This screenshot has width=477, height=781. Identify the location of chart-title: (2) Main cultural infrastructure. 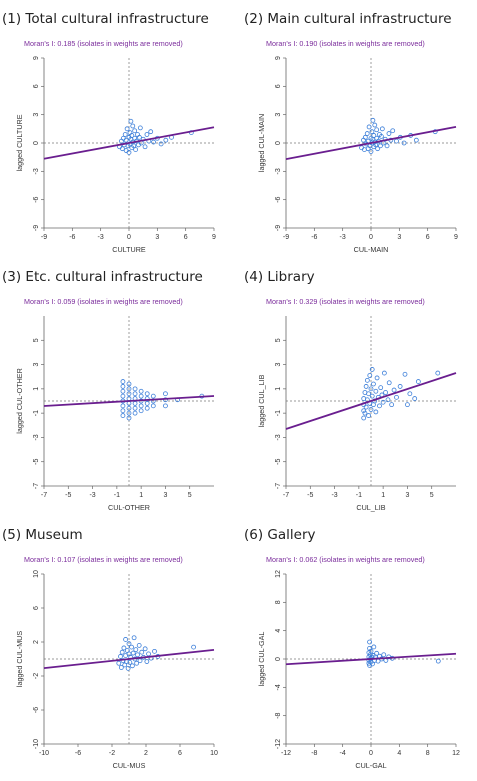
(348, 19).